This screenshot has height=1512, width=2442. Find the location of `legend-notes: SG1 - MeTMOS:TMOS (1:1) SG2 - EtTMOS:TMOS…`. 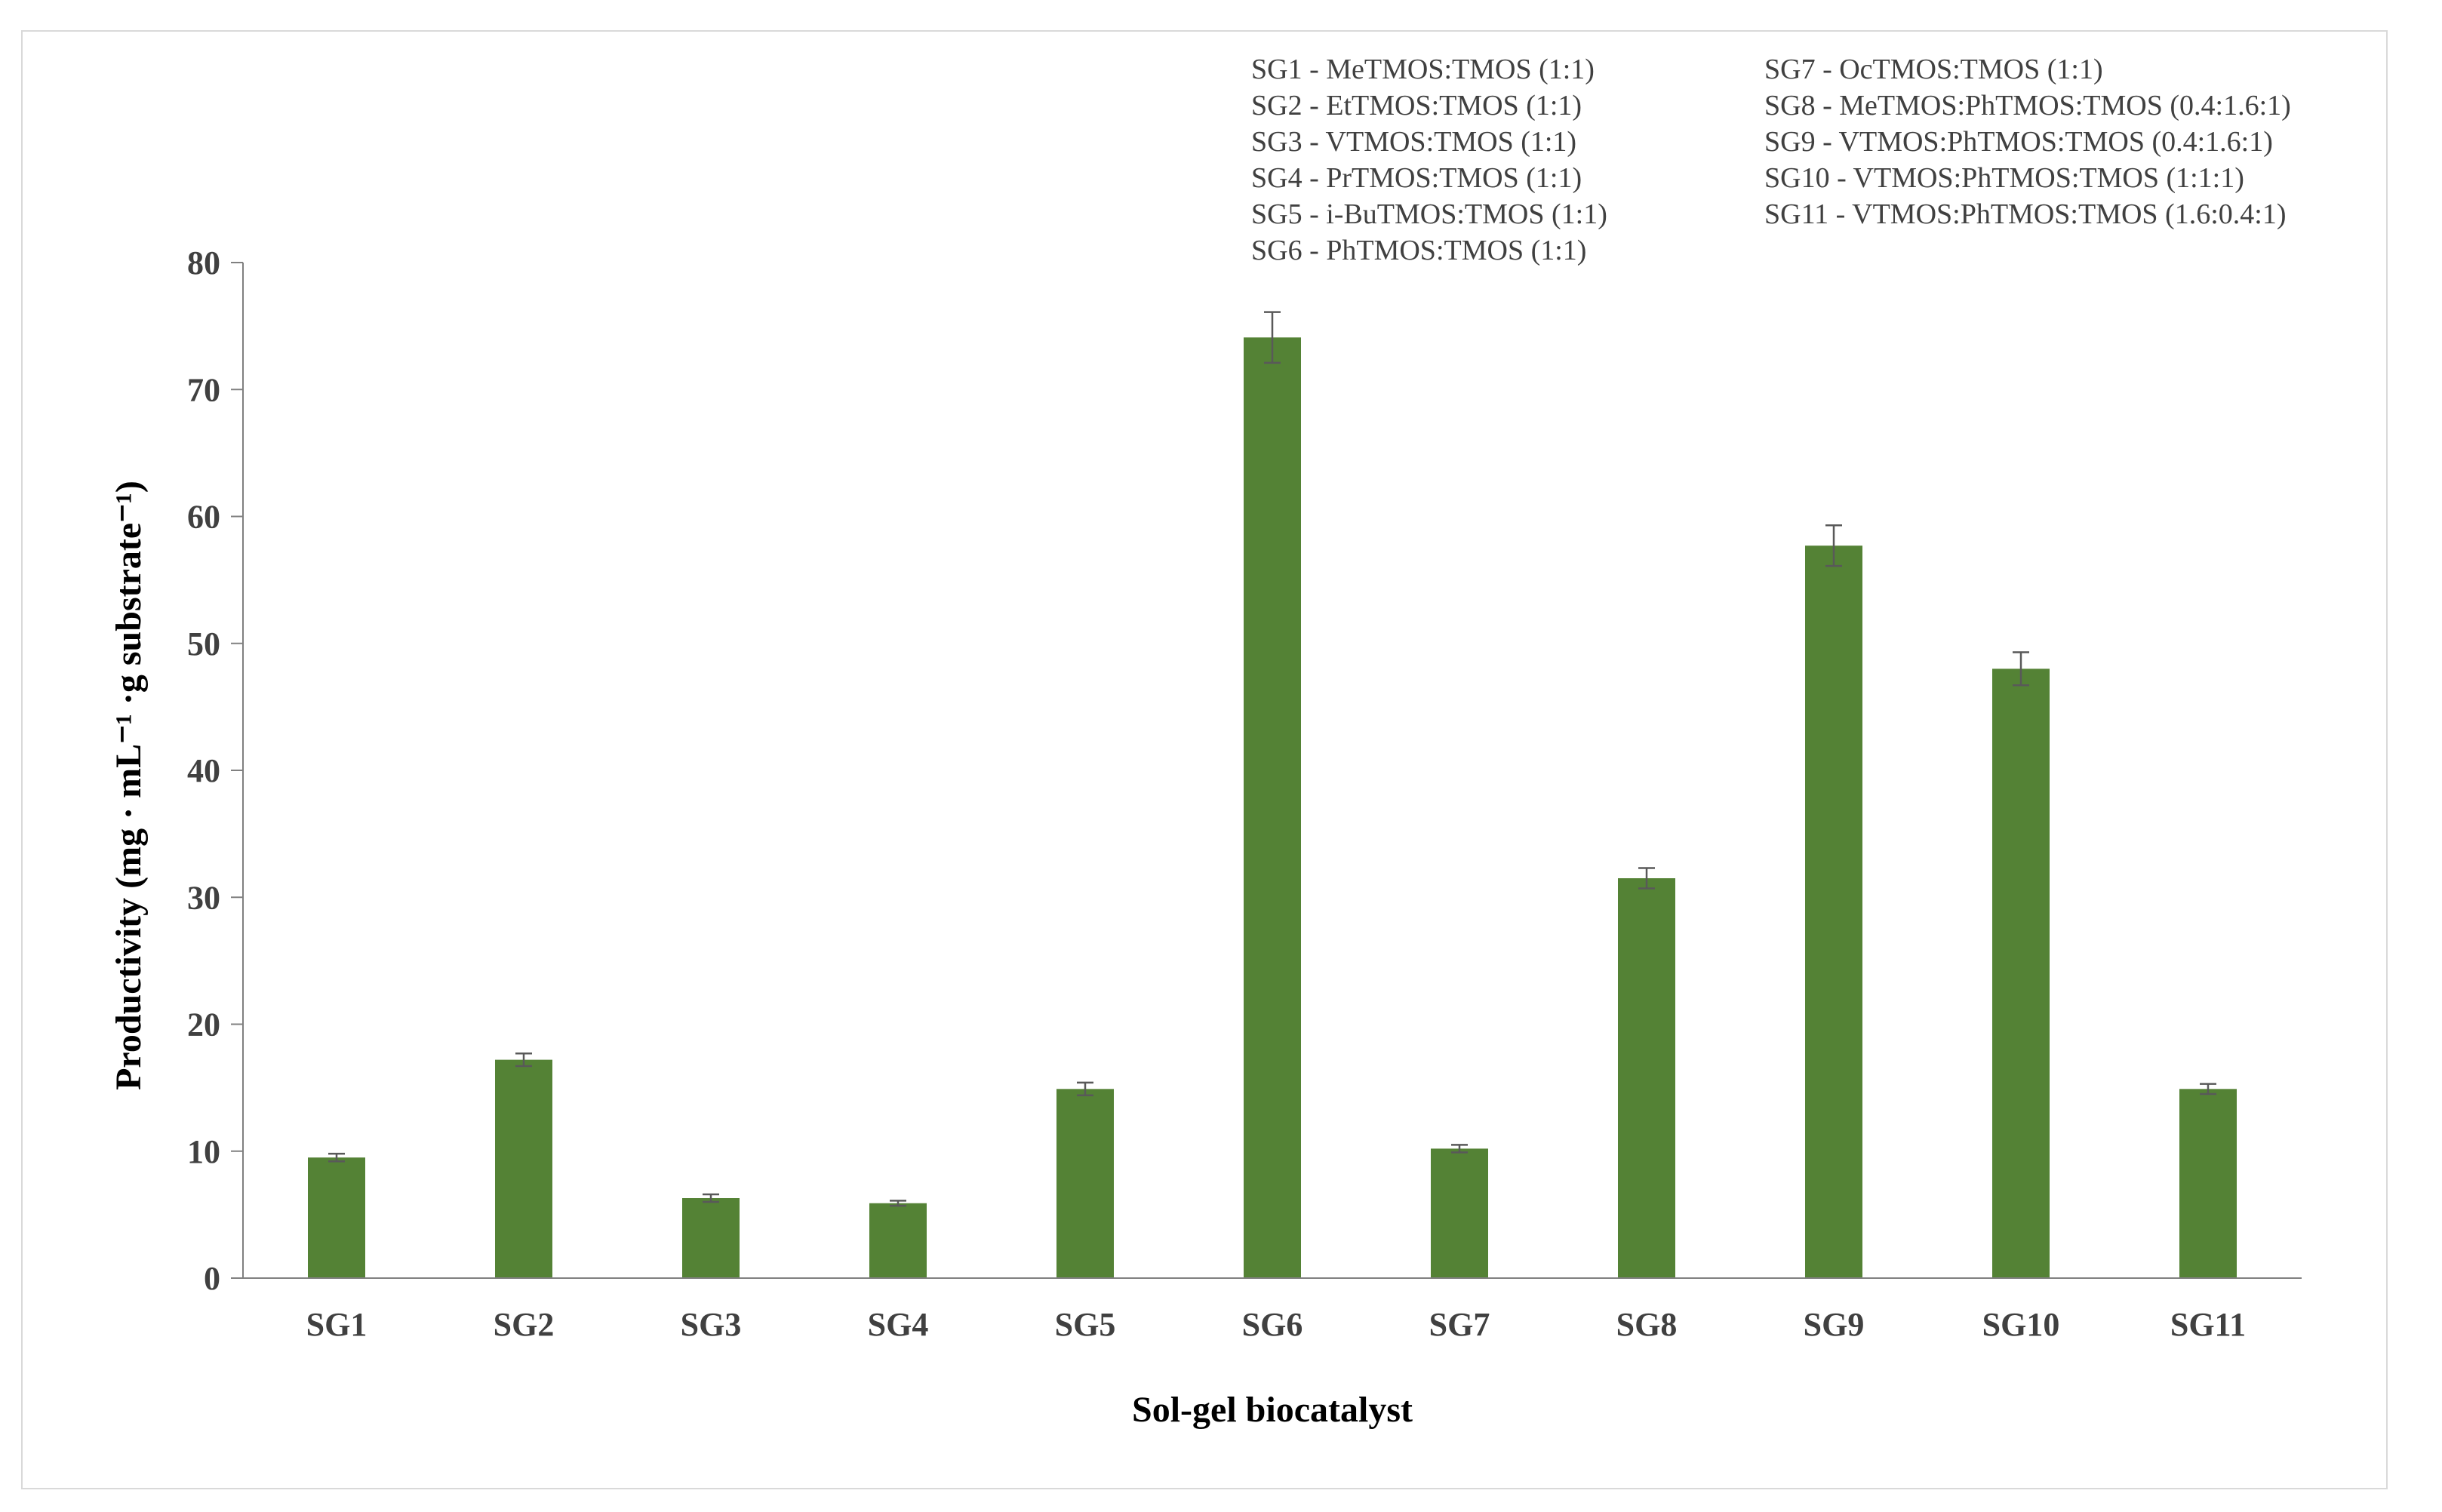

legend-notes: SG1 - MeTMOS:TMOS (1:1) SG2 - EtTMOS:TMOS… is located at coordinates (1771, 160).